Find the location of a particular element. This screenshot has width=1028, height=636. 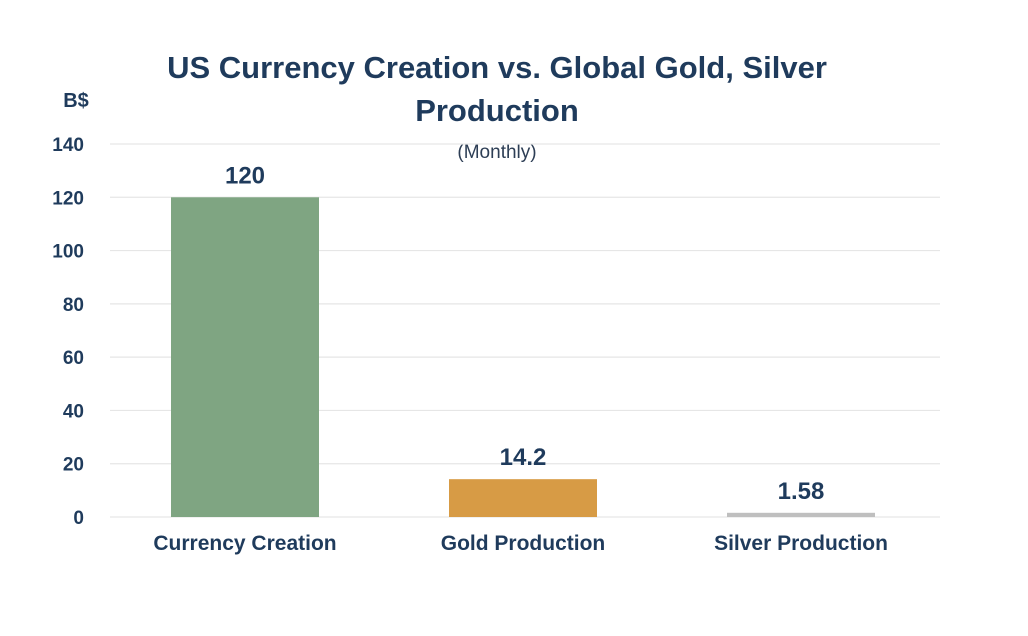

y-tick-label: 40 is located at coordinates (73, 411).